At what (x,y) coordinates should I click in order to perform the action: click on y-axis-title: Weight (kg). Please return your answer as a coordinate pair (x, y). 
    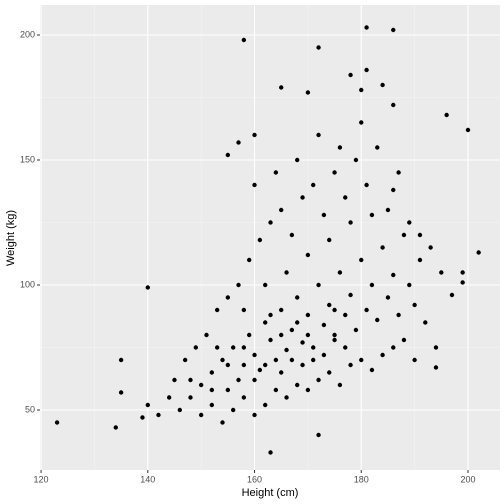
    Looking at the image, I should click on (11, 238).